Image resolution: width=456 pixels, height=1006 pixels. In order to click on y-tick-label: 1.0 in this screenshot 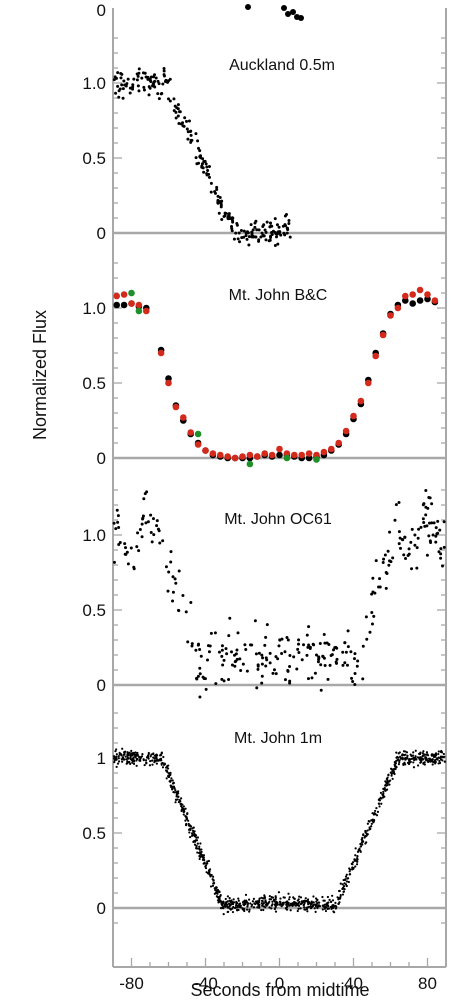, I will do `click(94, 535)`.